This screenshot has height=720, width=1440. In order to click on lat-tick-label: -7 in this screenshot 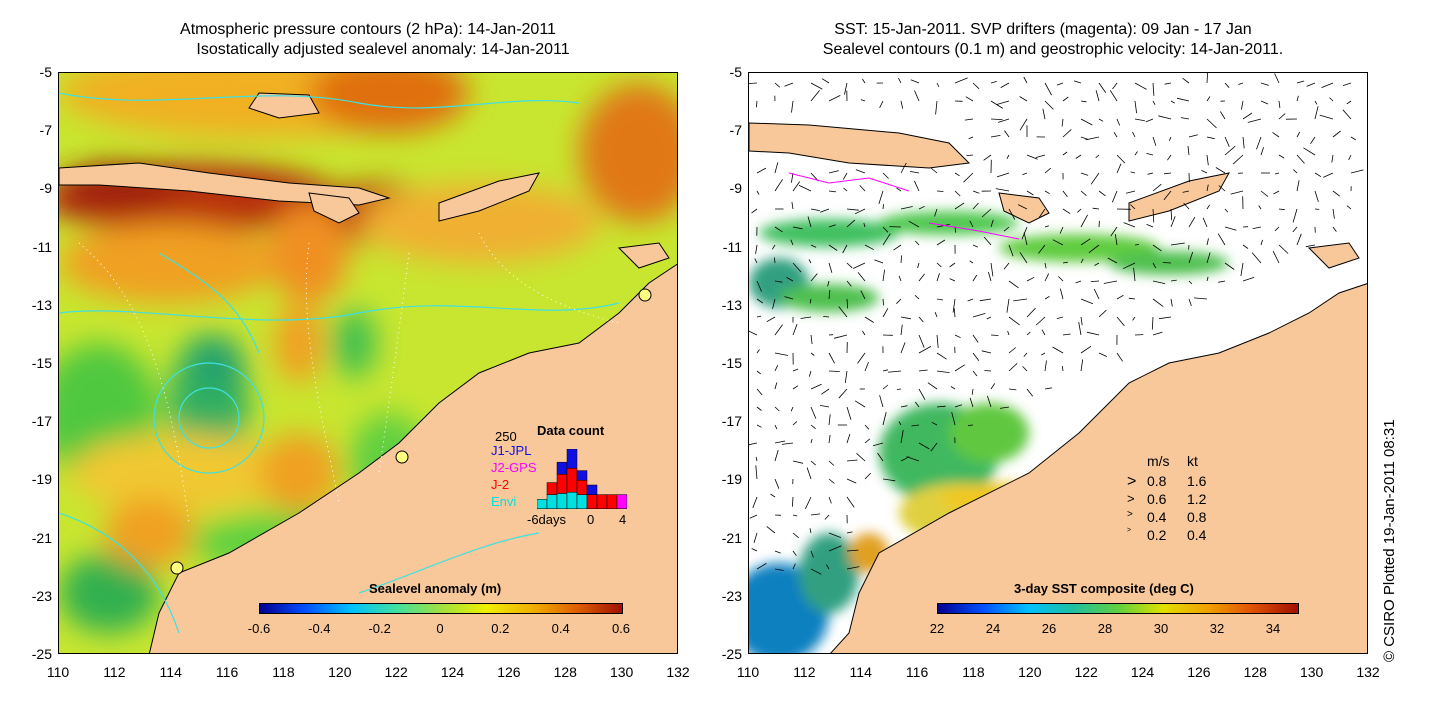, I will do `click(45, 130)`.